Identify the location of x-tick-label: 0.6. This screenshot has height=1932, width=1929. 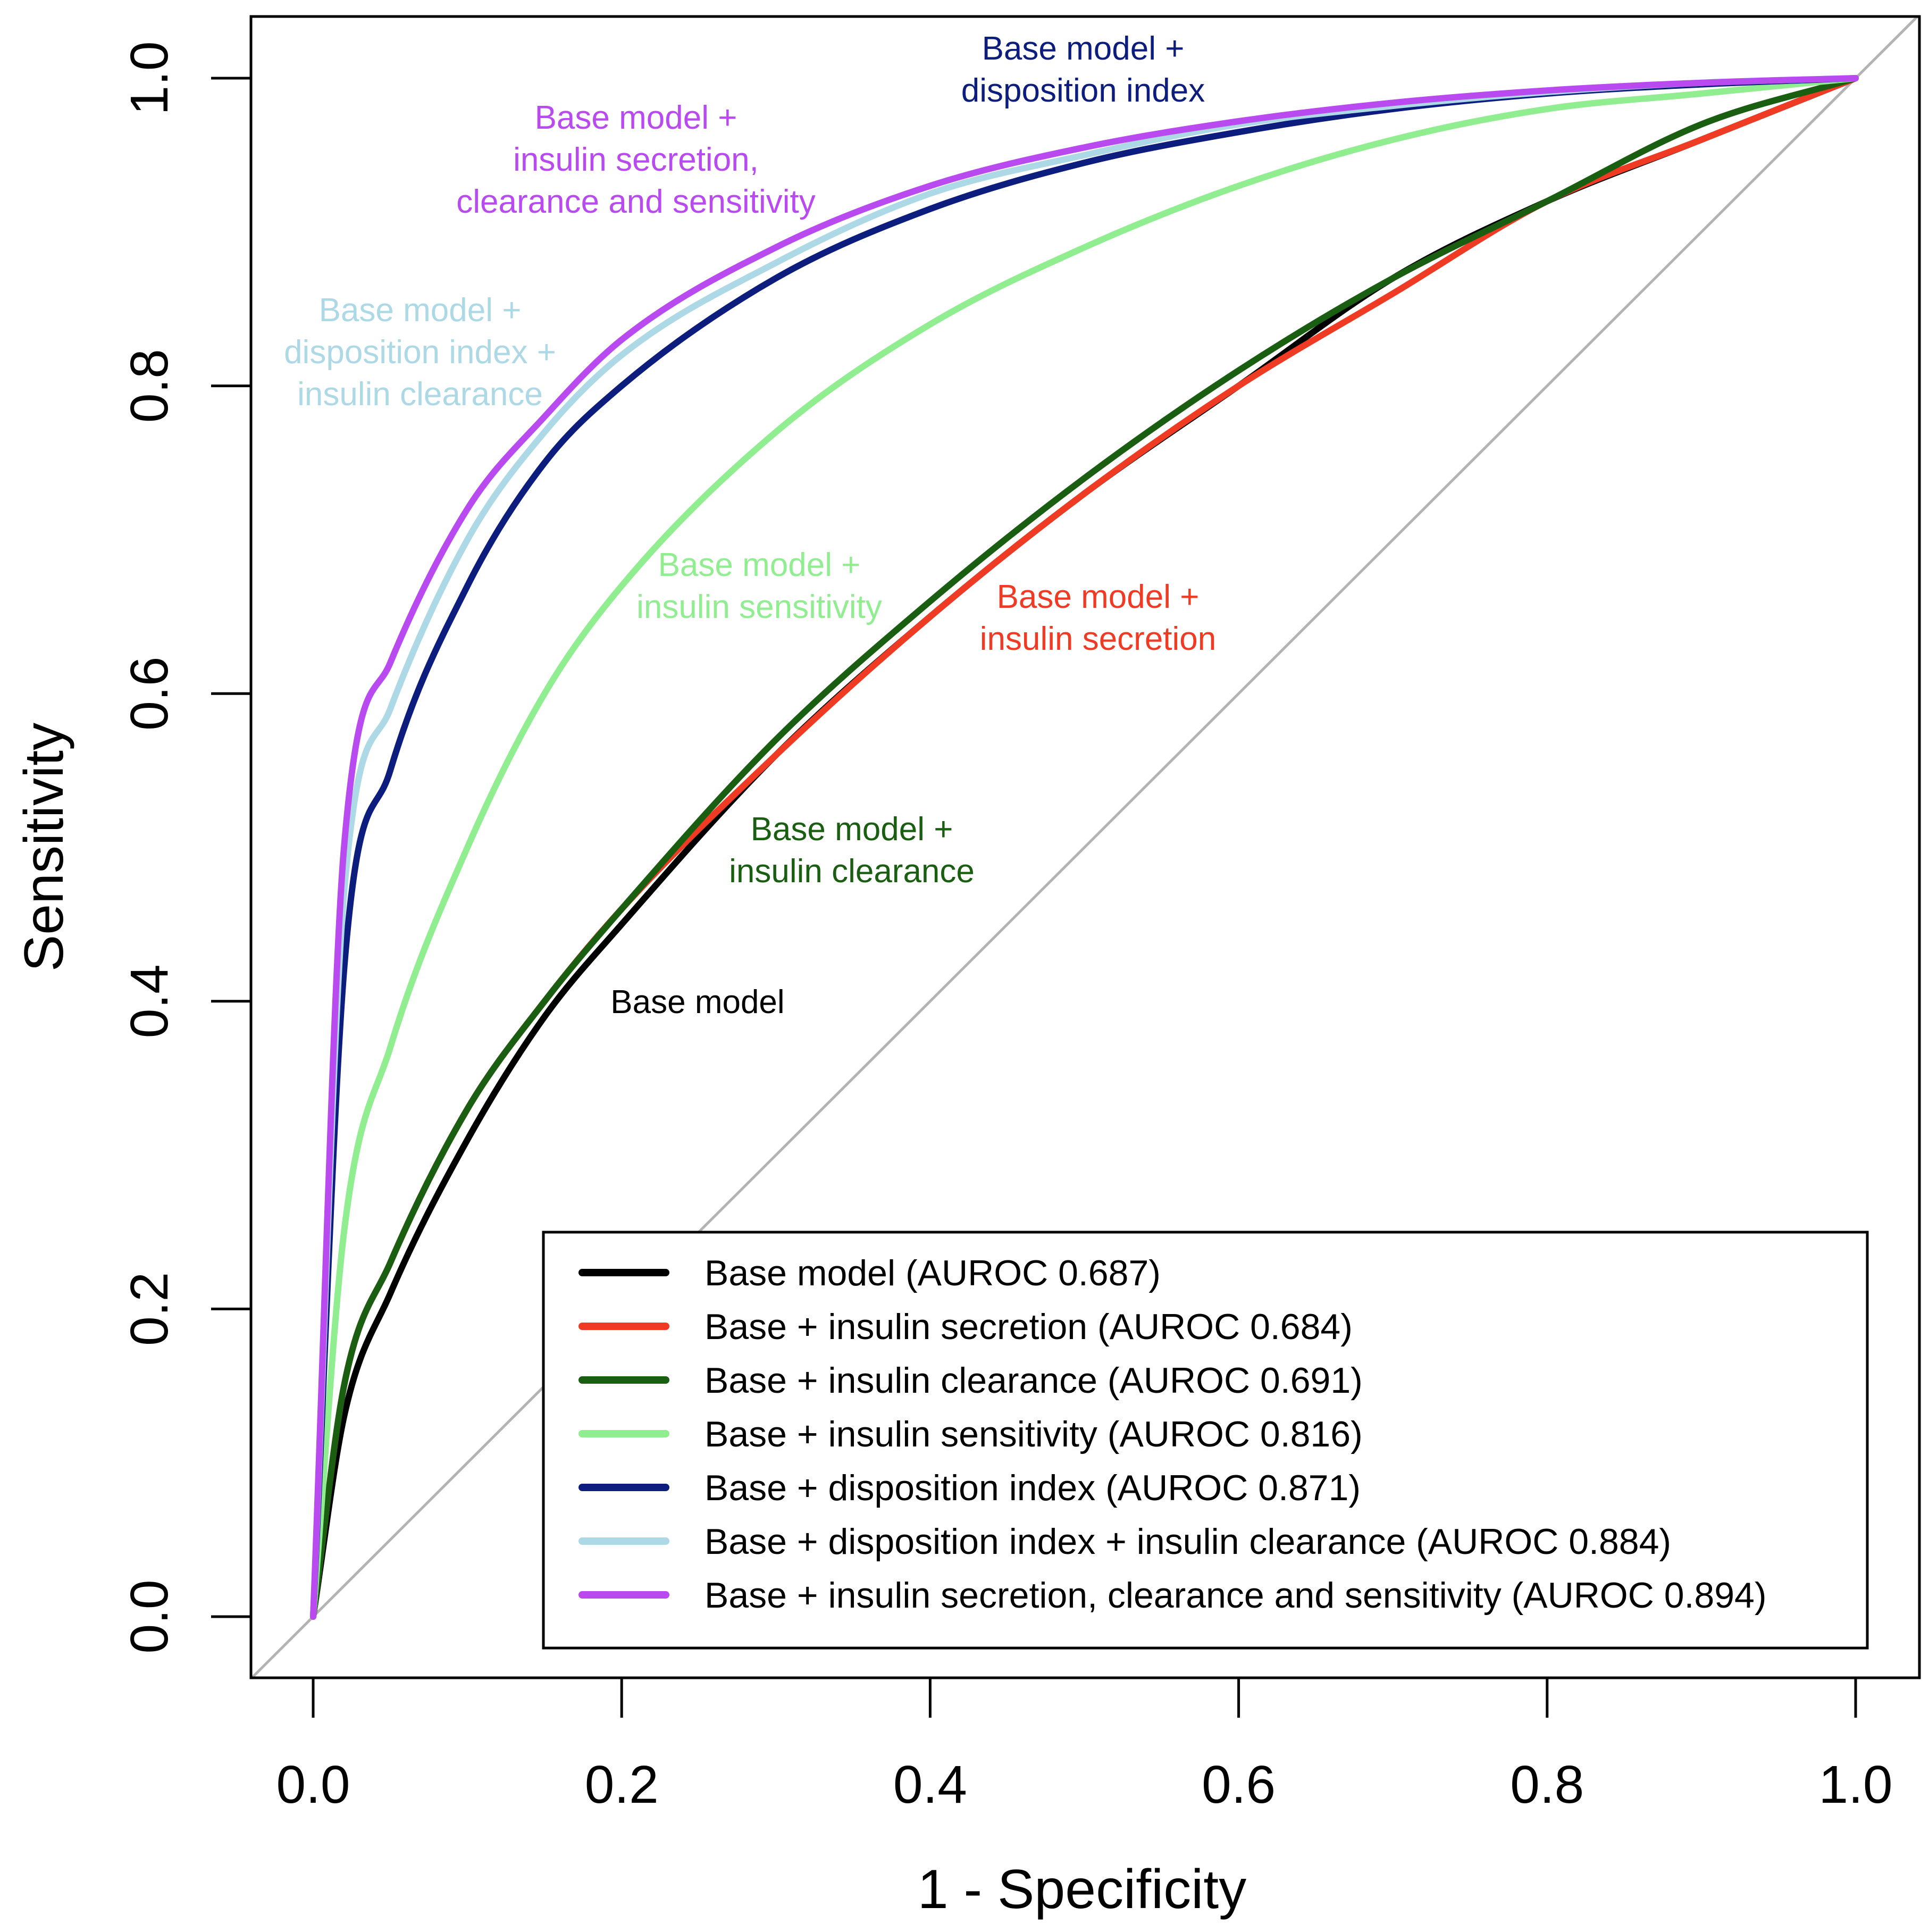
(1239, 1784).